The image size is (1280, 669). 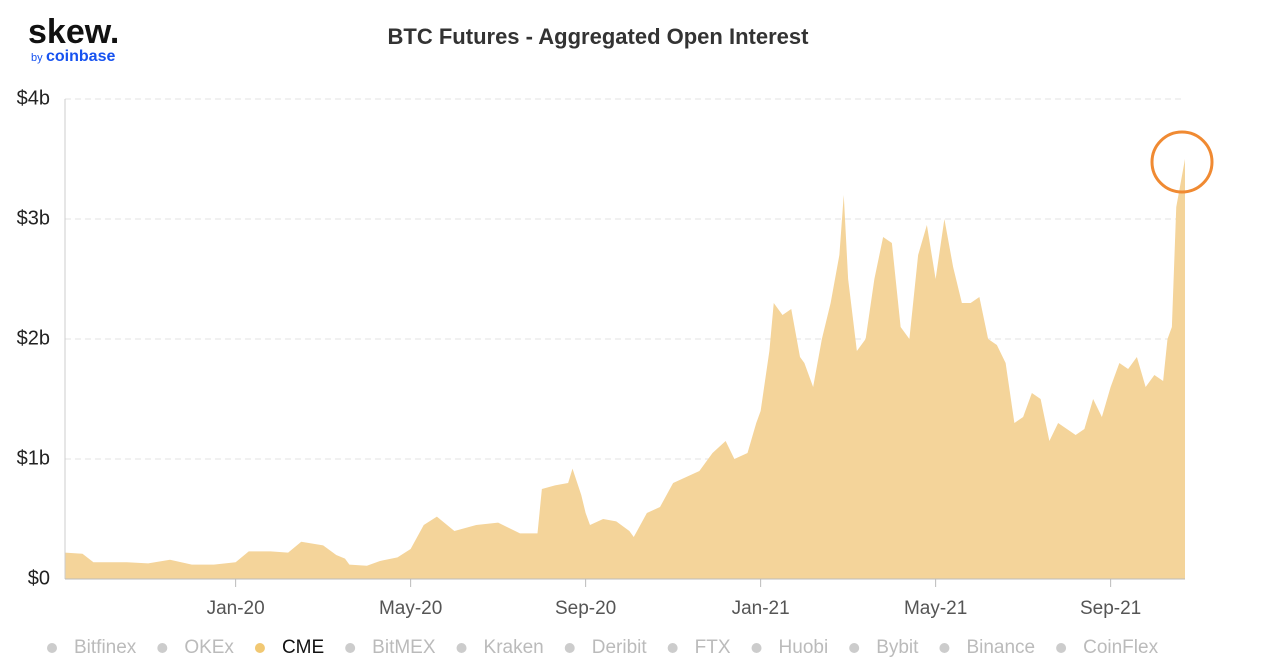 I want to click on y-tick-label: $0, so click(x=39, y=578).